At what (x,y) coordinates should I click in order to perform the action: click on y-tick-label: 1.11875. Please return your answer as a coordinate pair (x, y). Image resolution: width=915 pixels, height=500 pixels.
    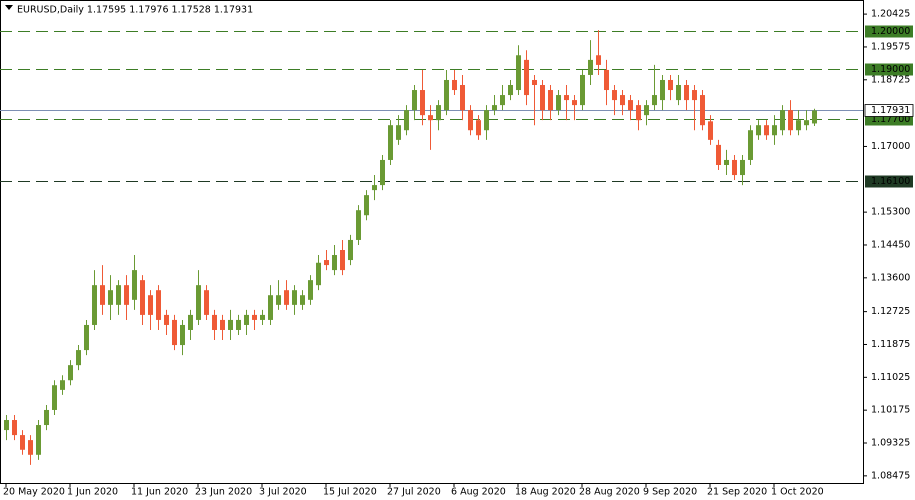
    Looking at the image, I should click on (890, 344).